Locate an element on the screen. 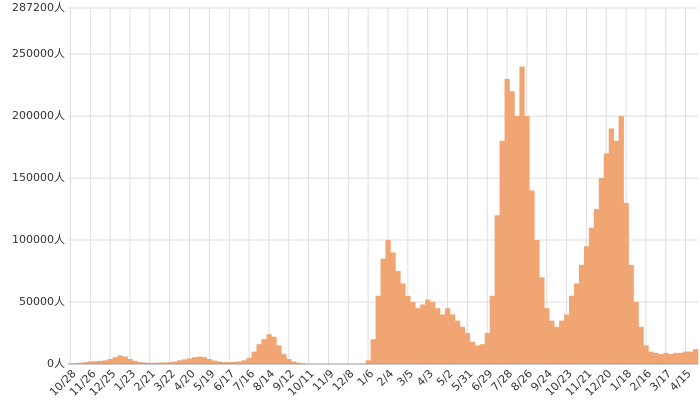 The width and height of the screenshot is (700, 403). x-tick-label: 1/6 is located at coordinates (366, 378).